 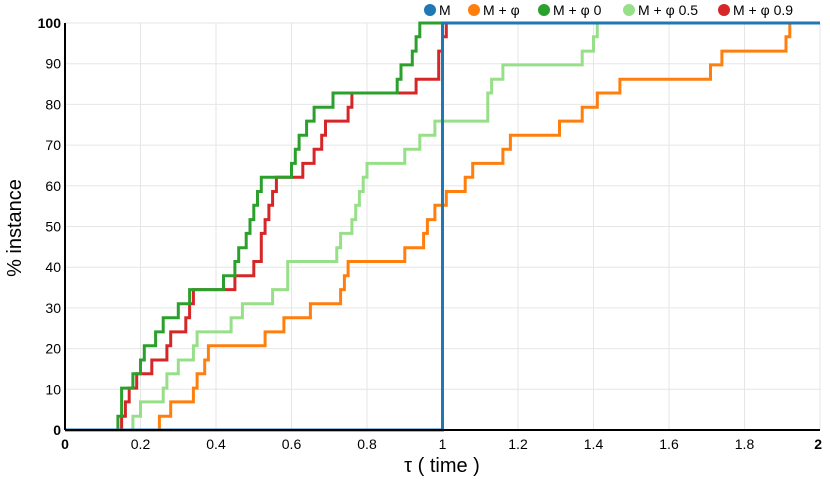 I want to click on y-tick-label-2: 20, so click(x=53, y=349).